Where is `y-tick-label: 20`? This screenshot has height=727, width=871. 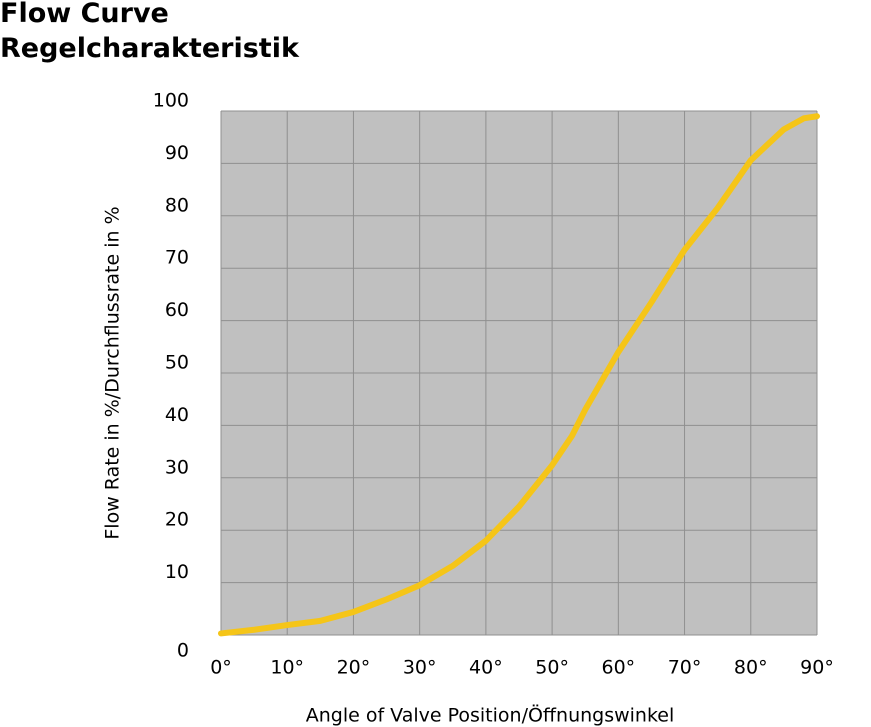
y-tick-label: 20 is located at coordinates (177, 520).